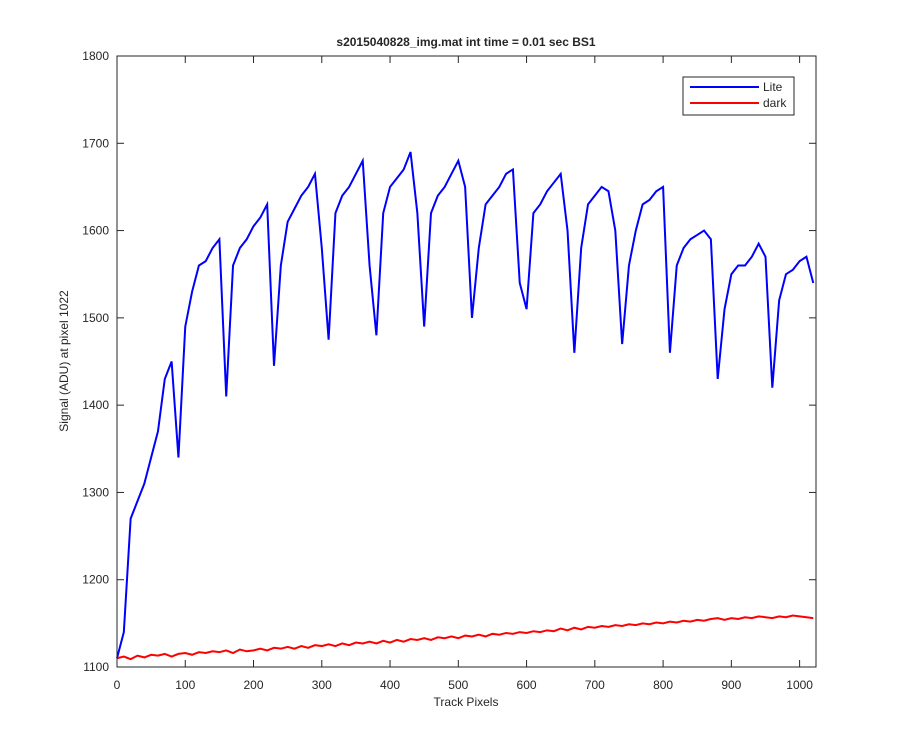  What do you see at coordinates (466, 702) in the screenshot?
I see `x-axis-label: Track Pixels` at bounding box center [466, 702].